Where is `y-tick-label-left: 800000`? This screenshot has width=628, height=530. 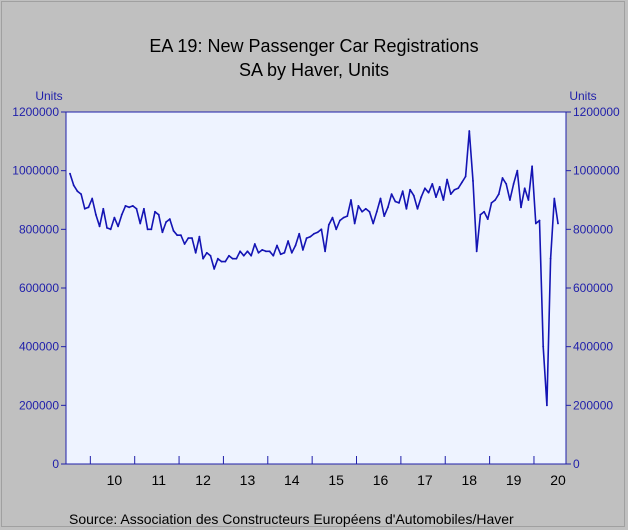
y-tick-label-left: 800000 is located at coordinates (39, 229).